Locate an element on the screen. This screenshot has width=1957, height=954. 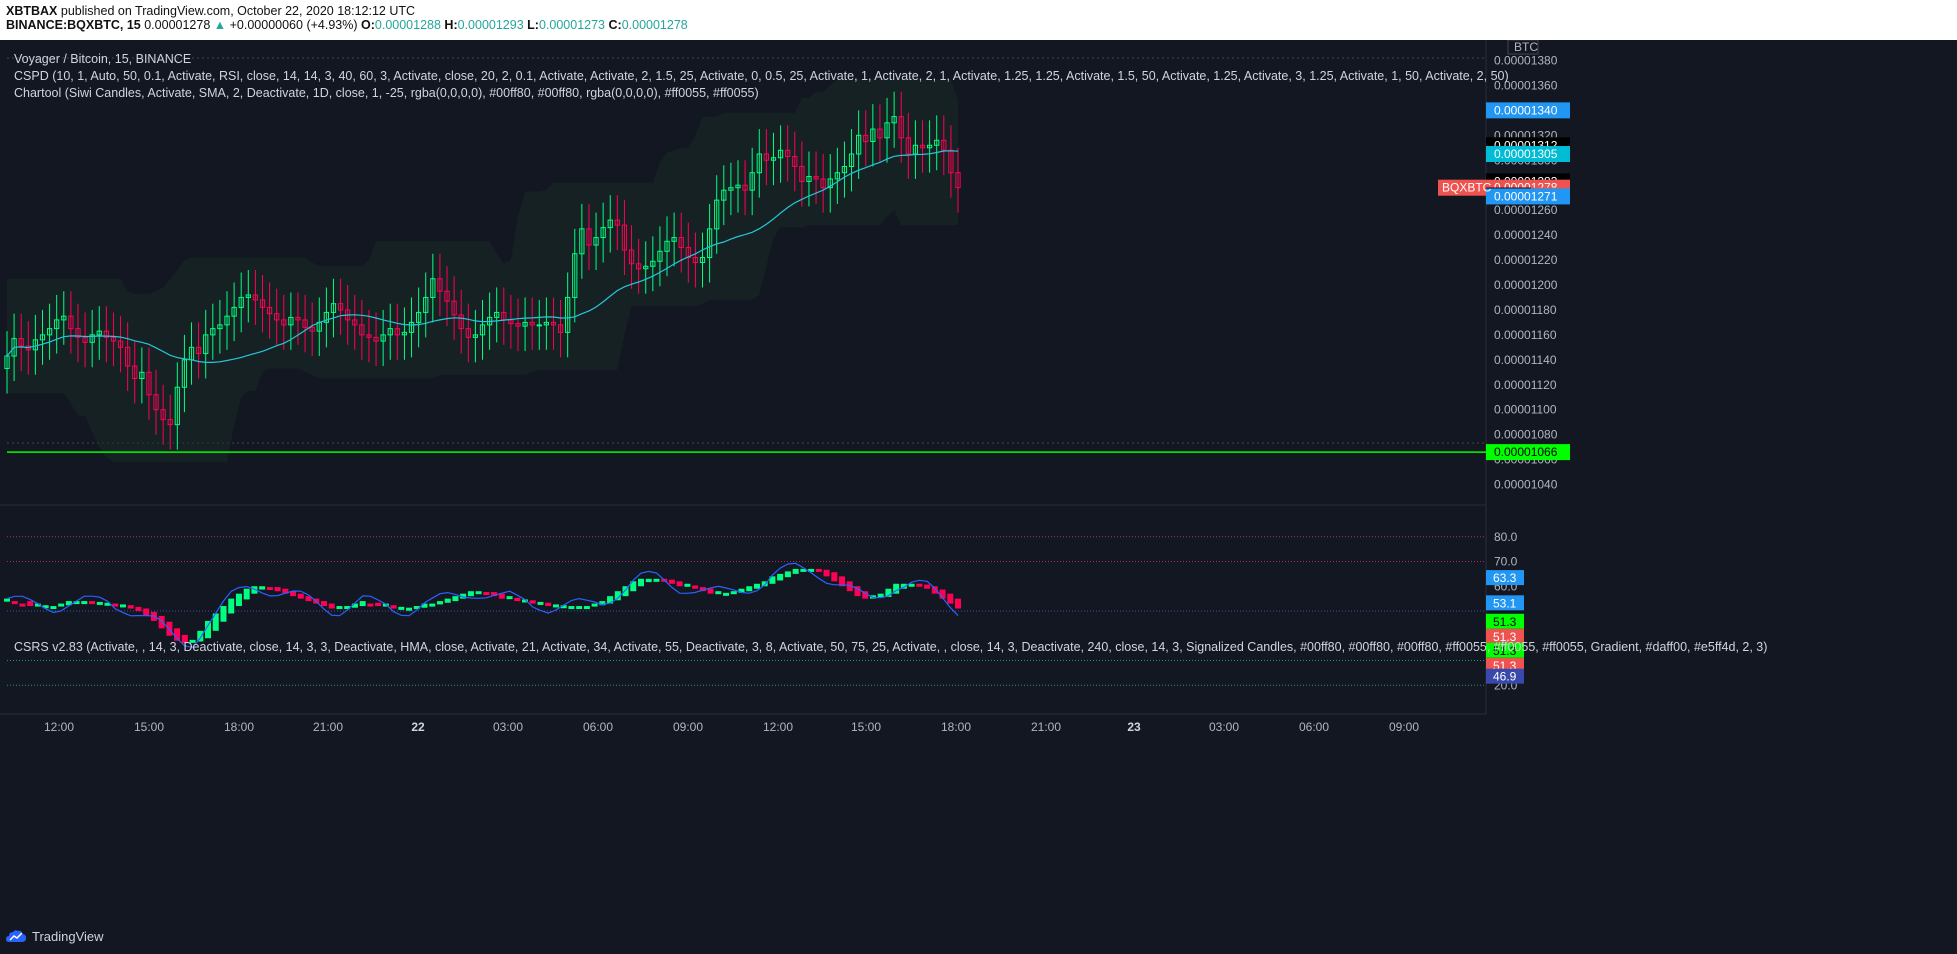
publisher-name: XBTBAX is located at coordinates (32, 11).